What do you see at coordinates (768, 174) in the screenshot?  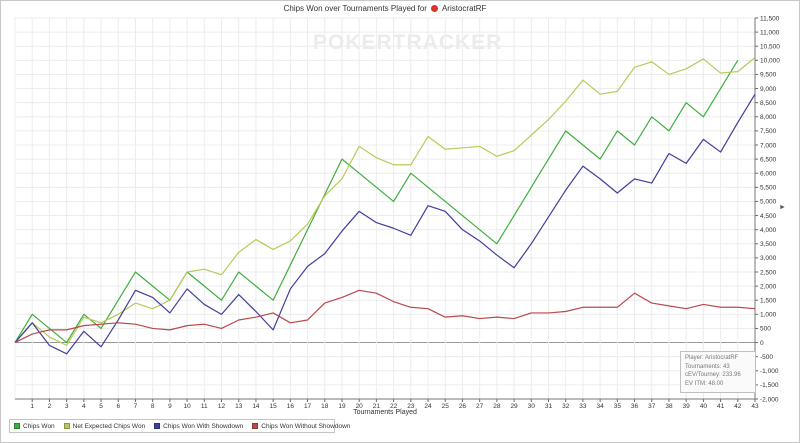 I see `y-tick-label: 6,000` at bounding box center [768, 174].